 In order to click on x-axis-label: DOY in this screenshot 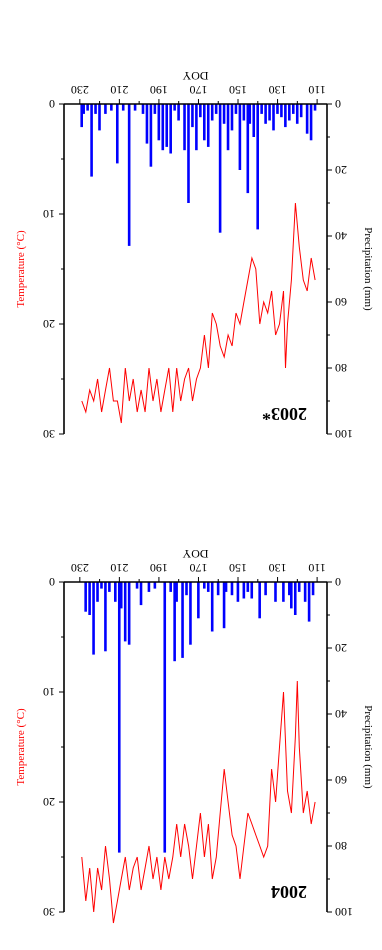, I will do `click(195, 76)`.